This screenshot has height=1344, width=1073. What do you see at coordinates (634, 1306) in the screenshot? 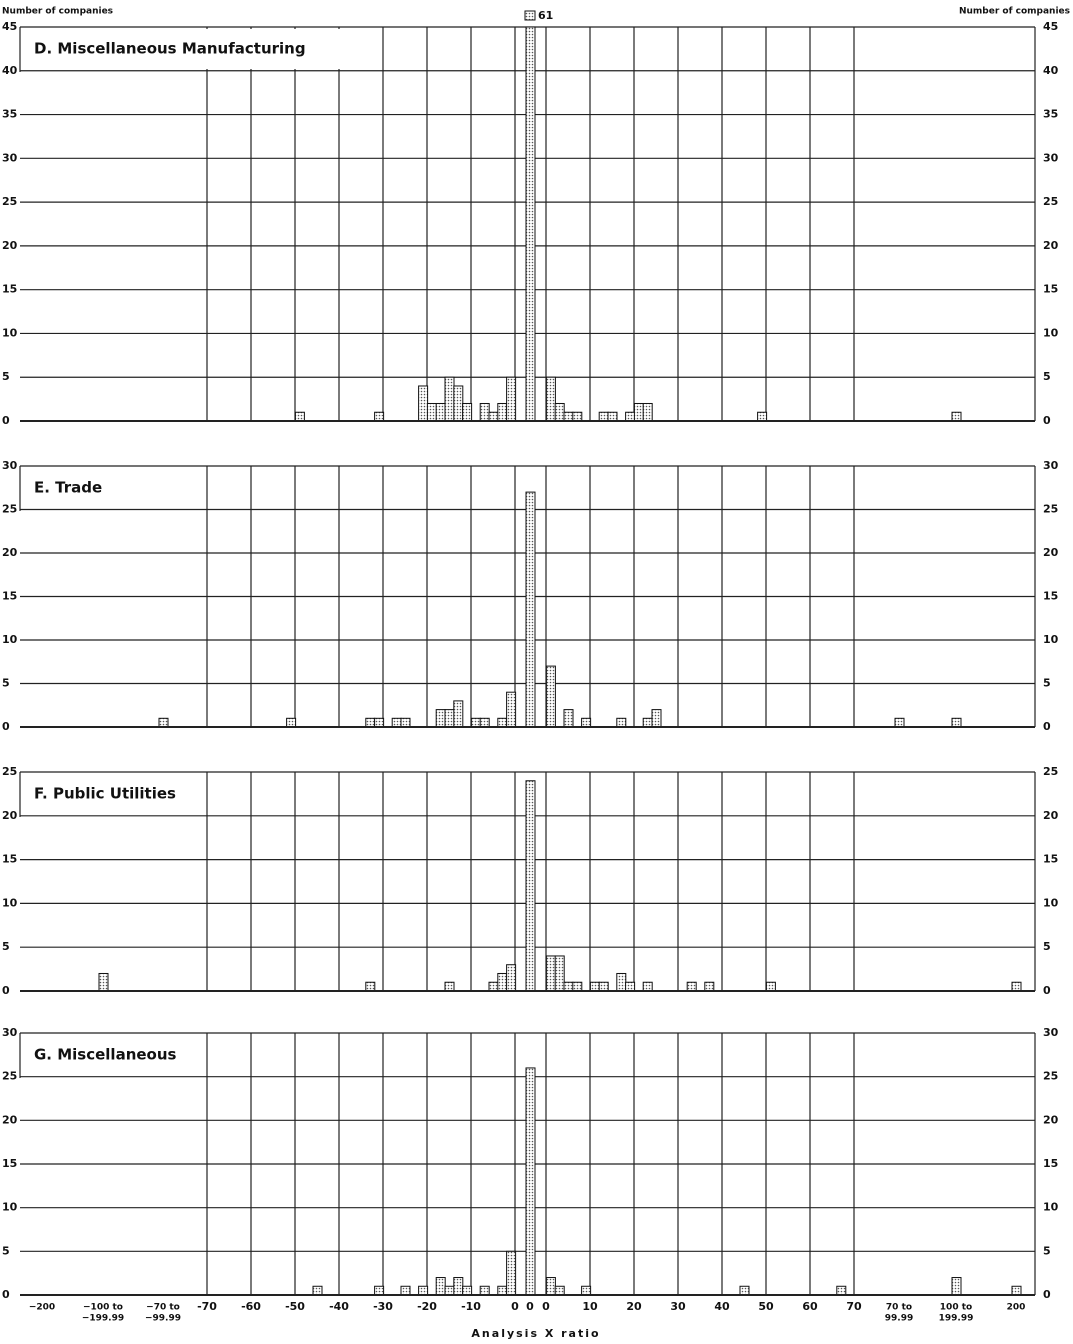
I see `x-tick-label: 20` at bounding box center [634, 1306].